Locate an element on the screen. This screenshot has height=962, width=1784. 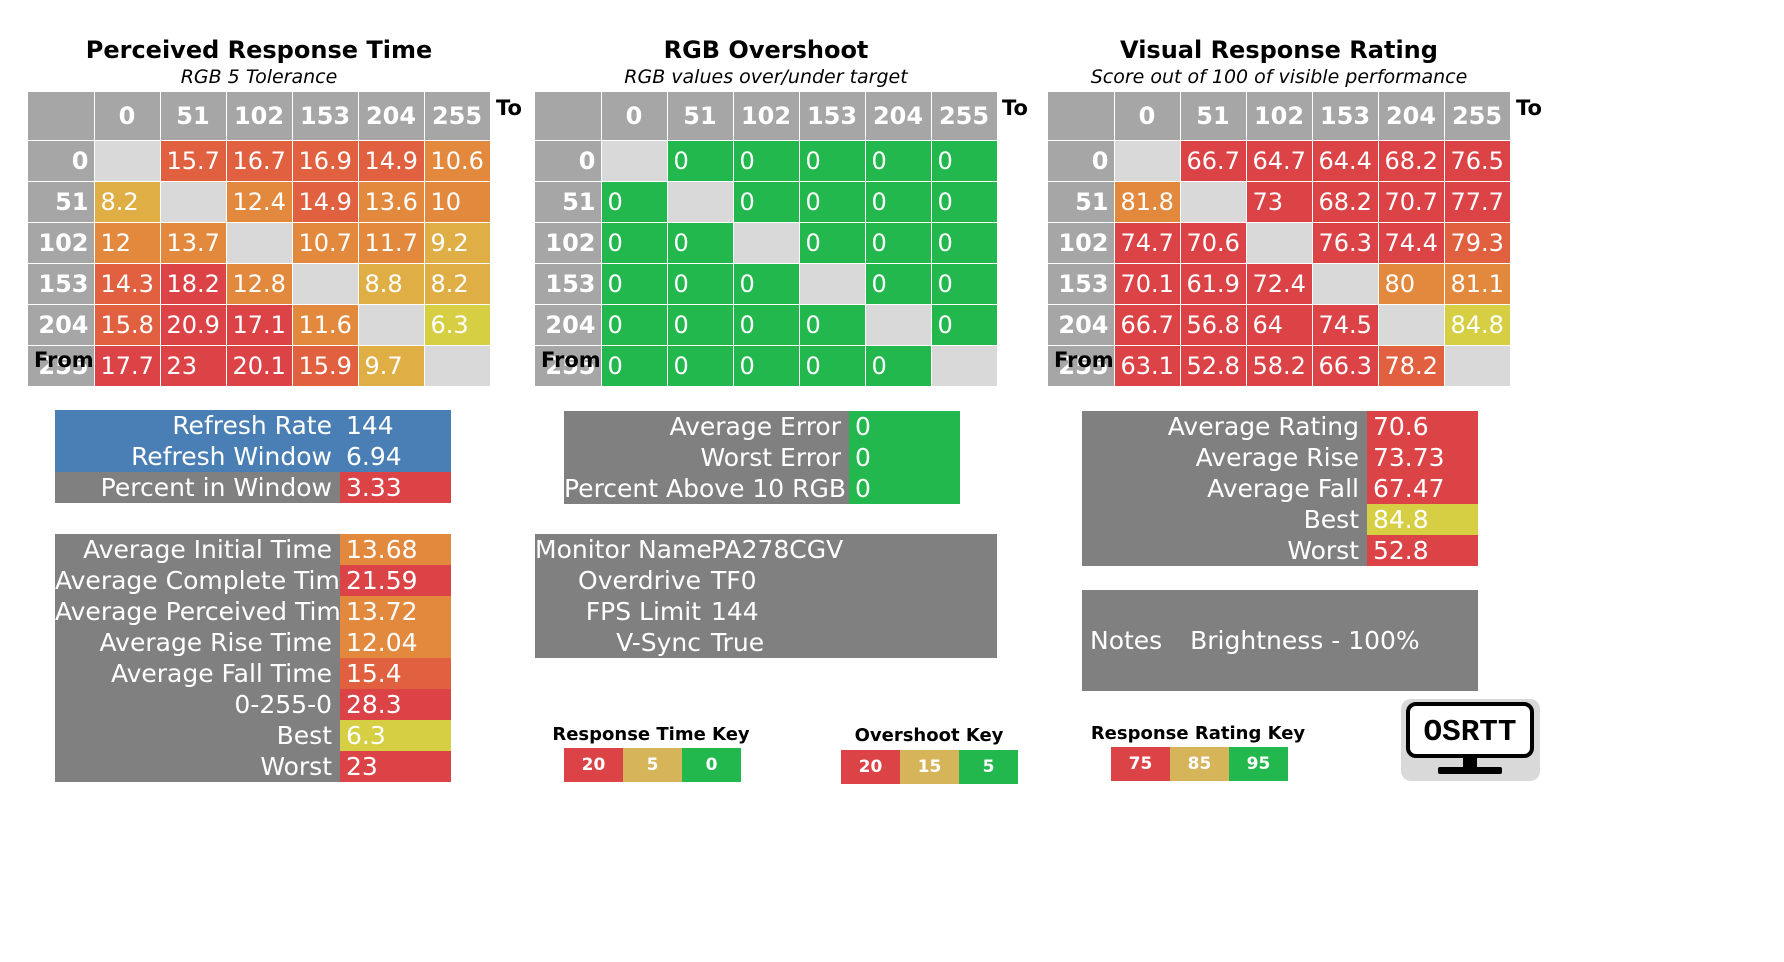
overshoot-key-cell: 5 is located at coordinates (988, 767).